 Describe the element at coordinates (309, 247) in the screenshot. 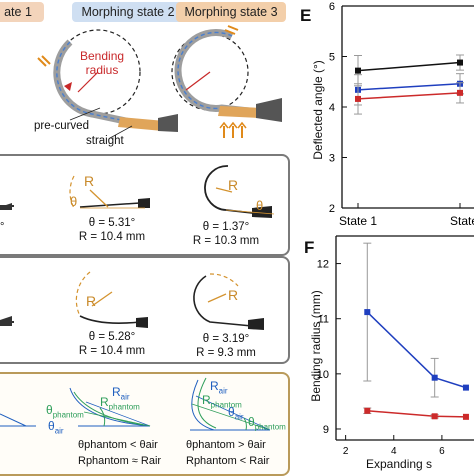

I see `panel-f-letter: F` at that location.